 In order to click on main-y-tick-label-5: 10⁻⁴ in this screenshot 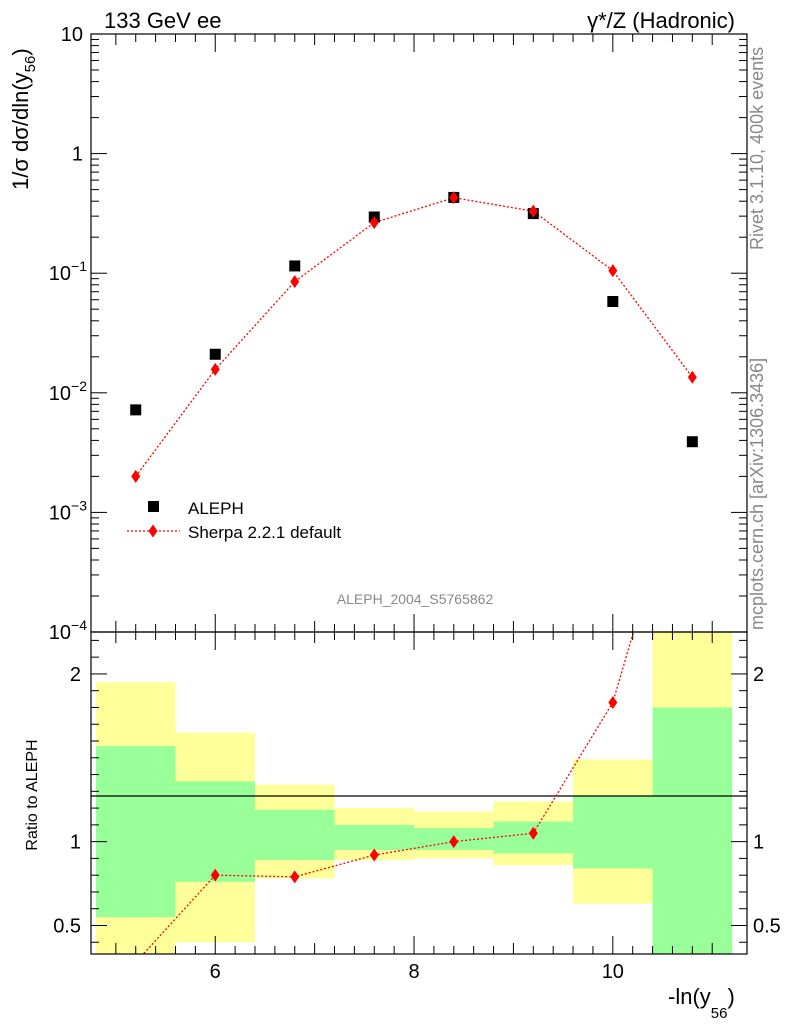, I will do `click(68, 630)`.